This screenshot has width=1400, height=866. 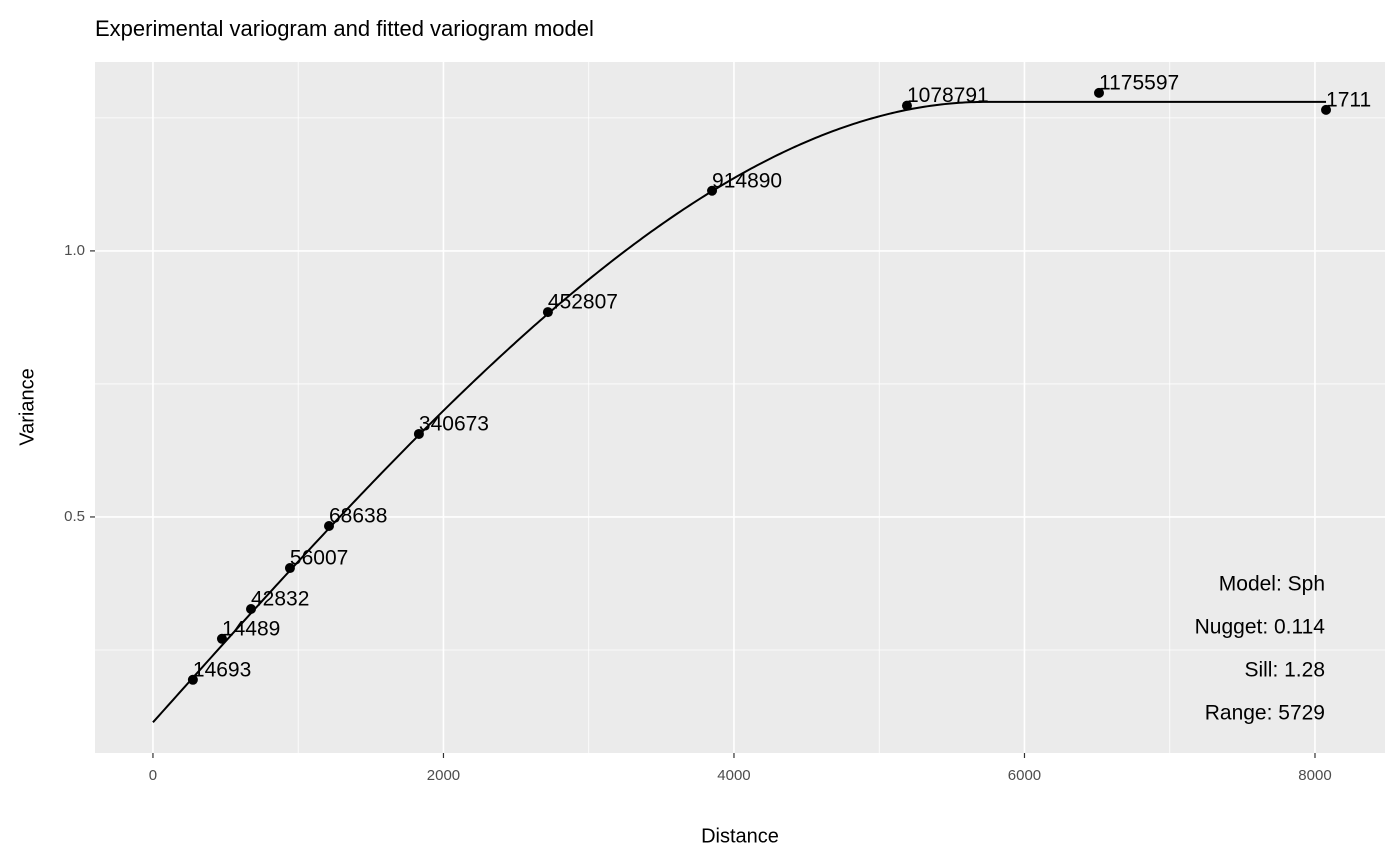 What do you see at coordinates (1284, 670) in the screenshot?
I see `model-annotation: Sill: 1.28` at bounding box center [1284, 670].